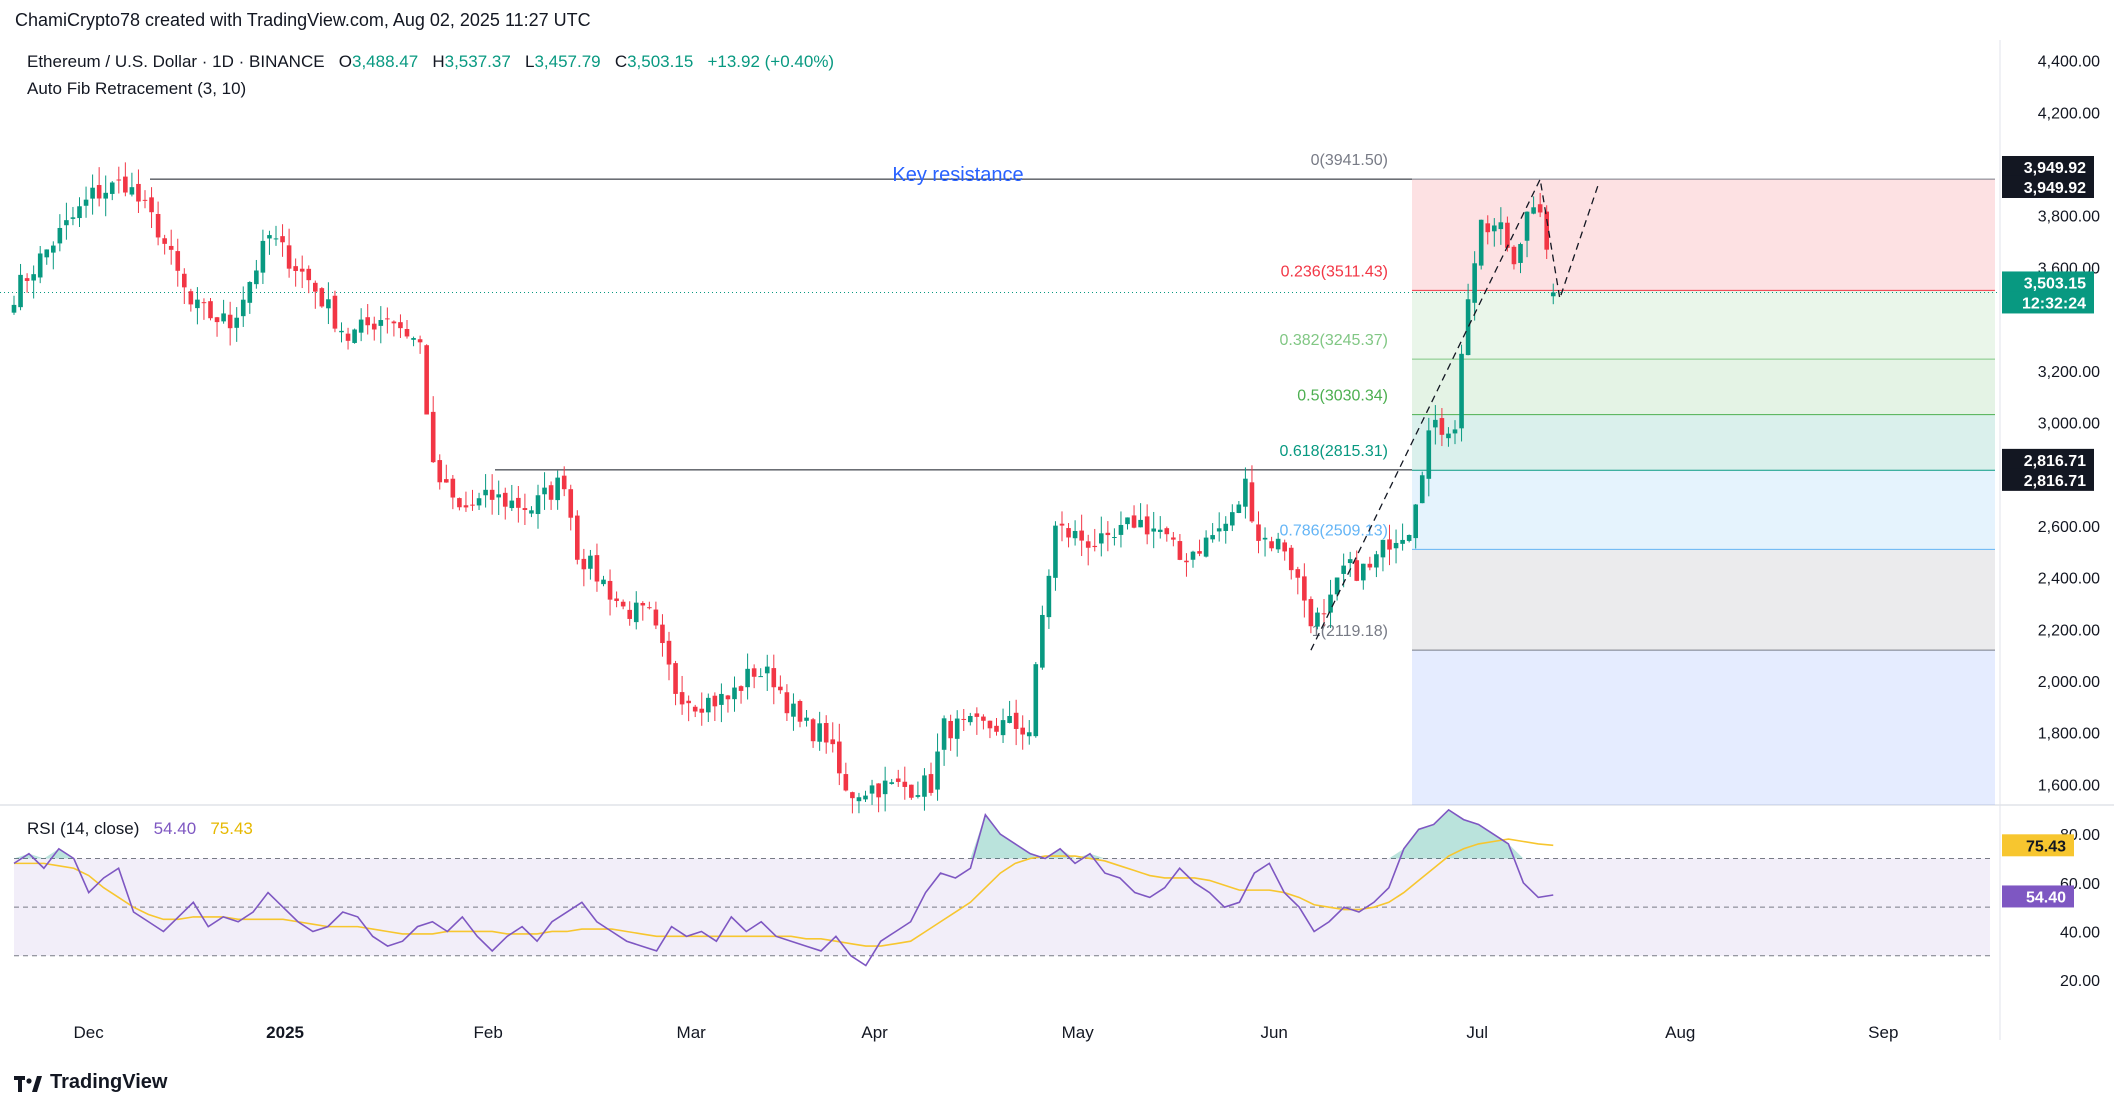 This screenshot has width=2114, height=1108. I want to click on x-tick-label: Jun, so click(1273, 1032).